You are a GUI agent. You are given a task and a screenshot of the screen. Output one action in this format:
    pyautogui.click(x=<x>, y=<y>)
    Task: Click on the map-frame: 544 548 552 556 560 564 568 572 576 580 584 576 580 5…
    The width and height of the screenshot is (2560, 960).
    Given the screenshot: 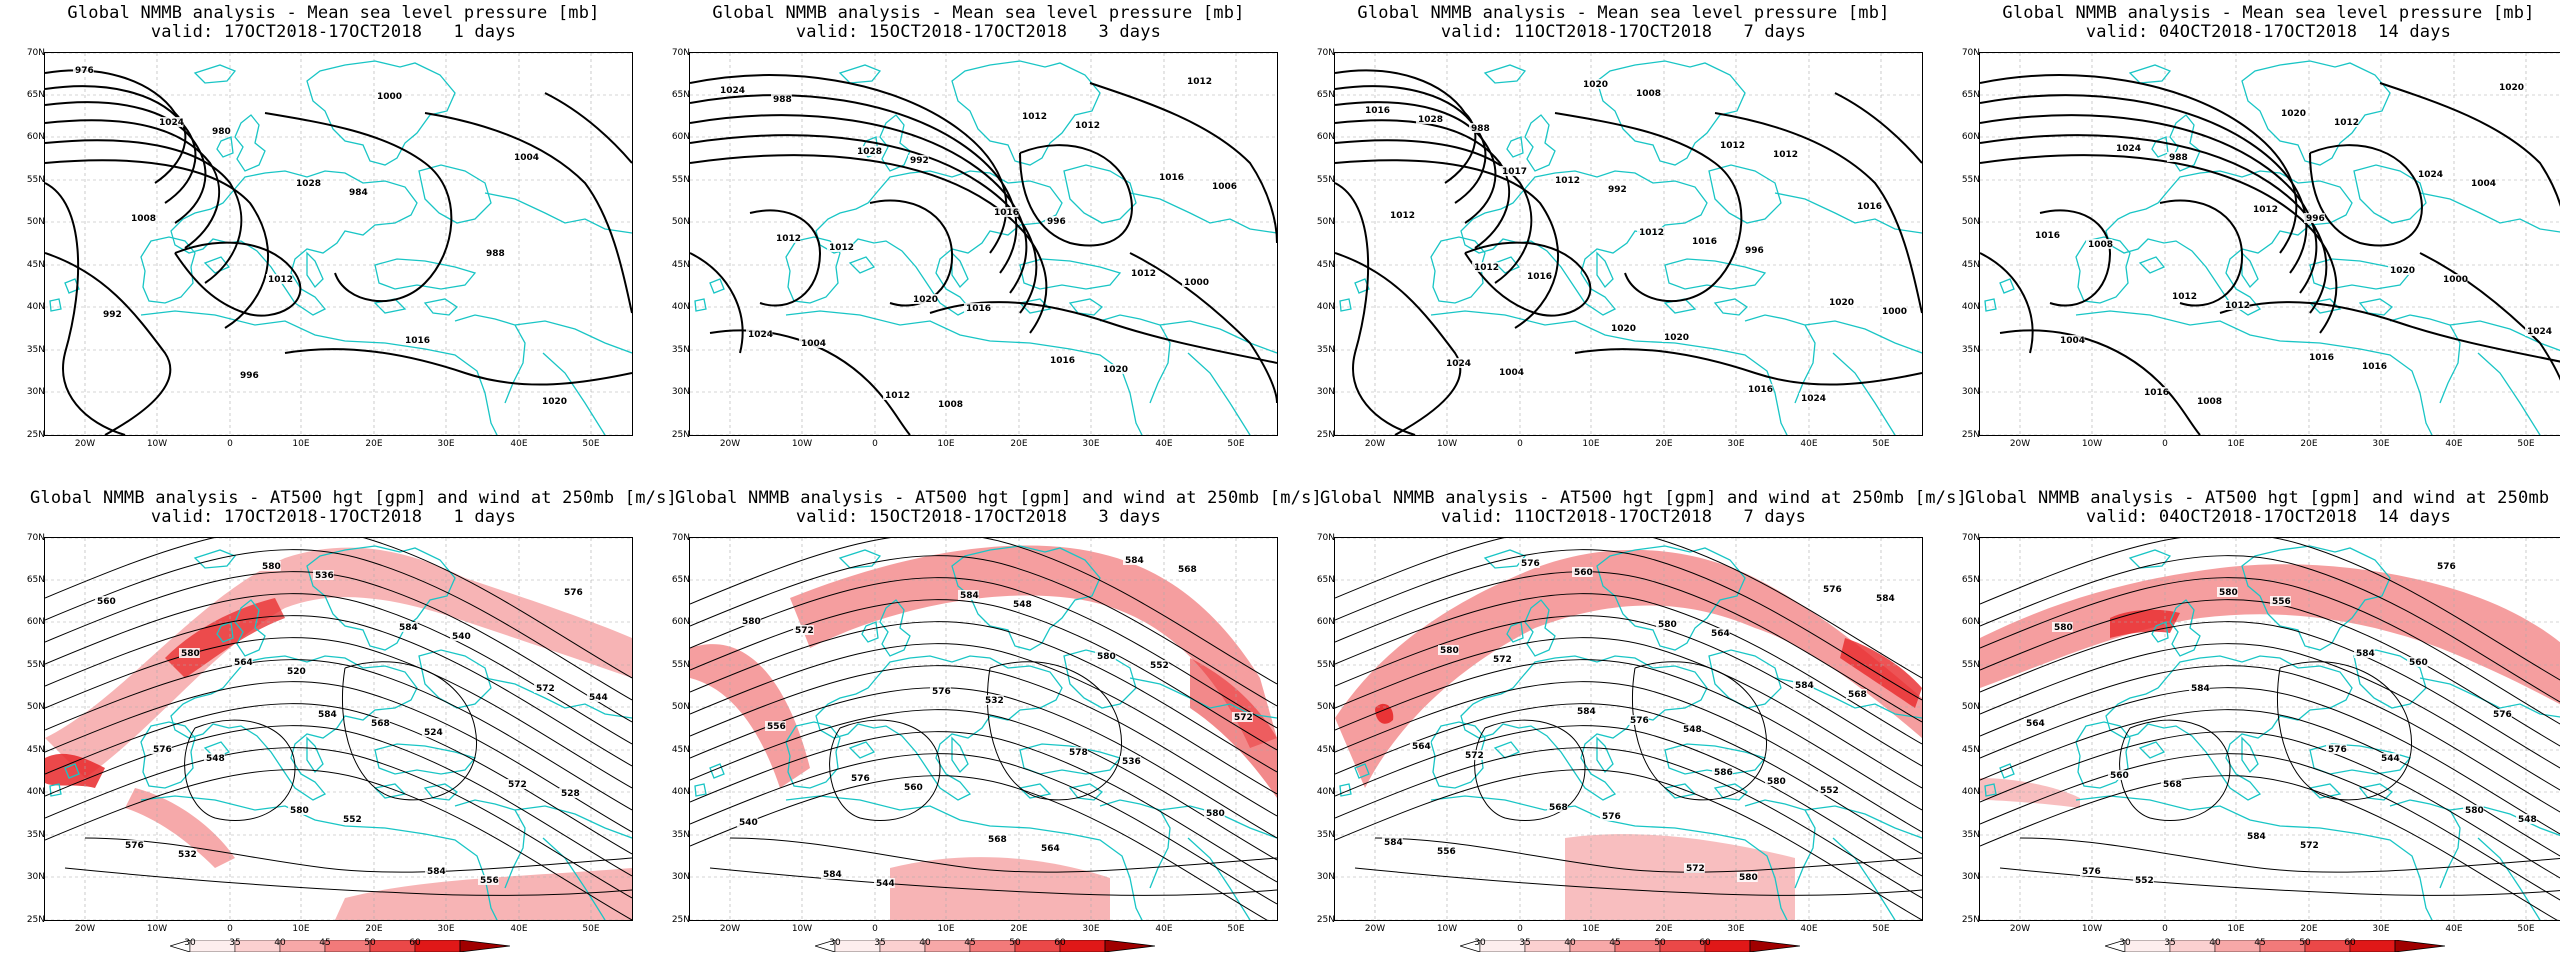 What is the action you would take?
    pyautogui.click(x=2261, y=733)
    